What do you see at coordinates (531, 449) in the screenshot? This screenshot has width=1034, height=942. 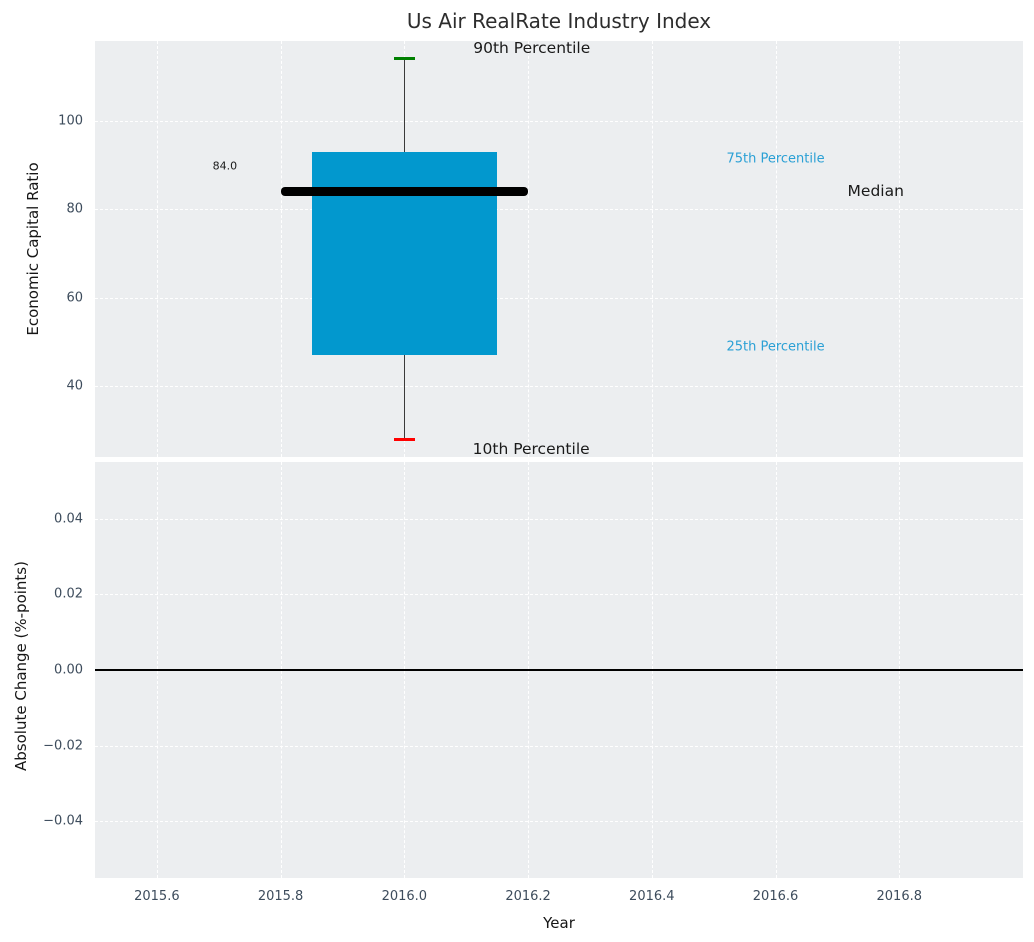 I see `annotation-10th-percentile: 10th Percentile` at bounding box center [531, 449].